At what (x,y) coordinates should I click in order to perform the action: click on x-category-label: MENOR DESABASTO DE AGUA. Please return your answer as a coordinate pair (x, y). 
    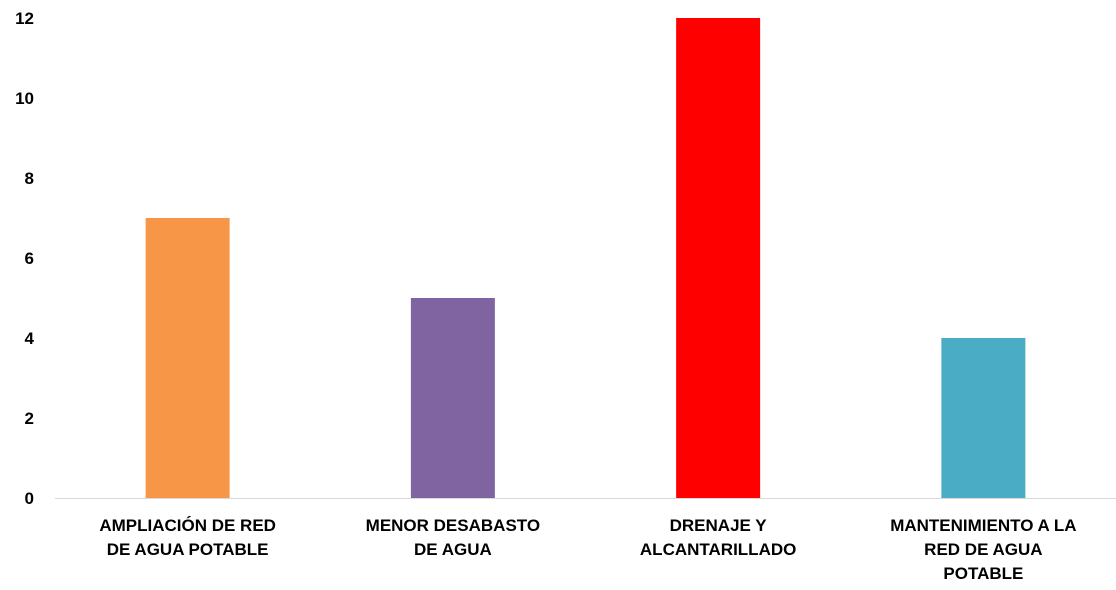
    Looking at the image, I should click on (453, 537).